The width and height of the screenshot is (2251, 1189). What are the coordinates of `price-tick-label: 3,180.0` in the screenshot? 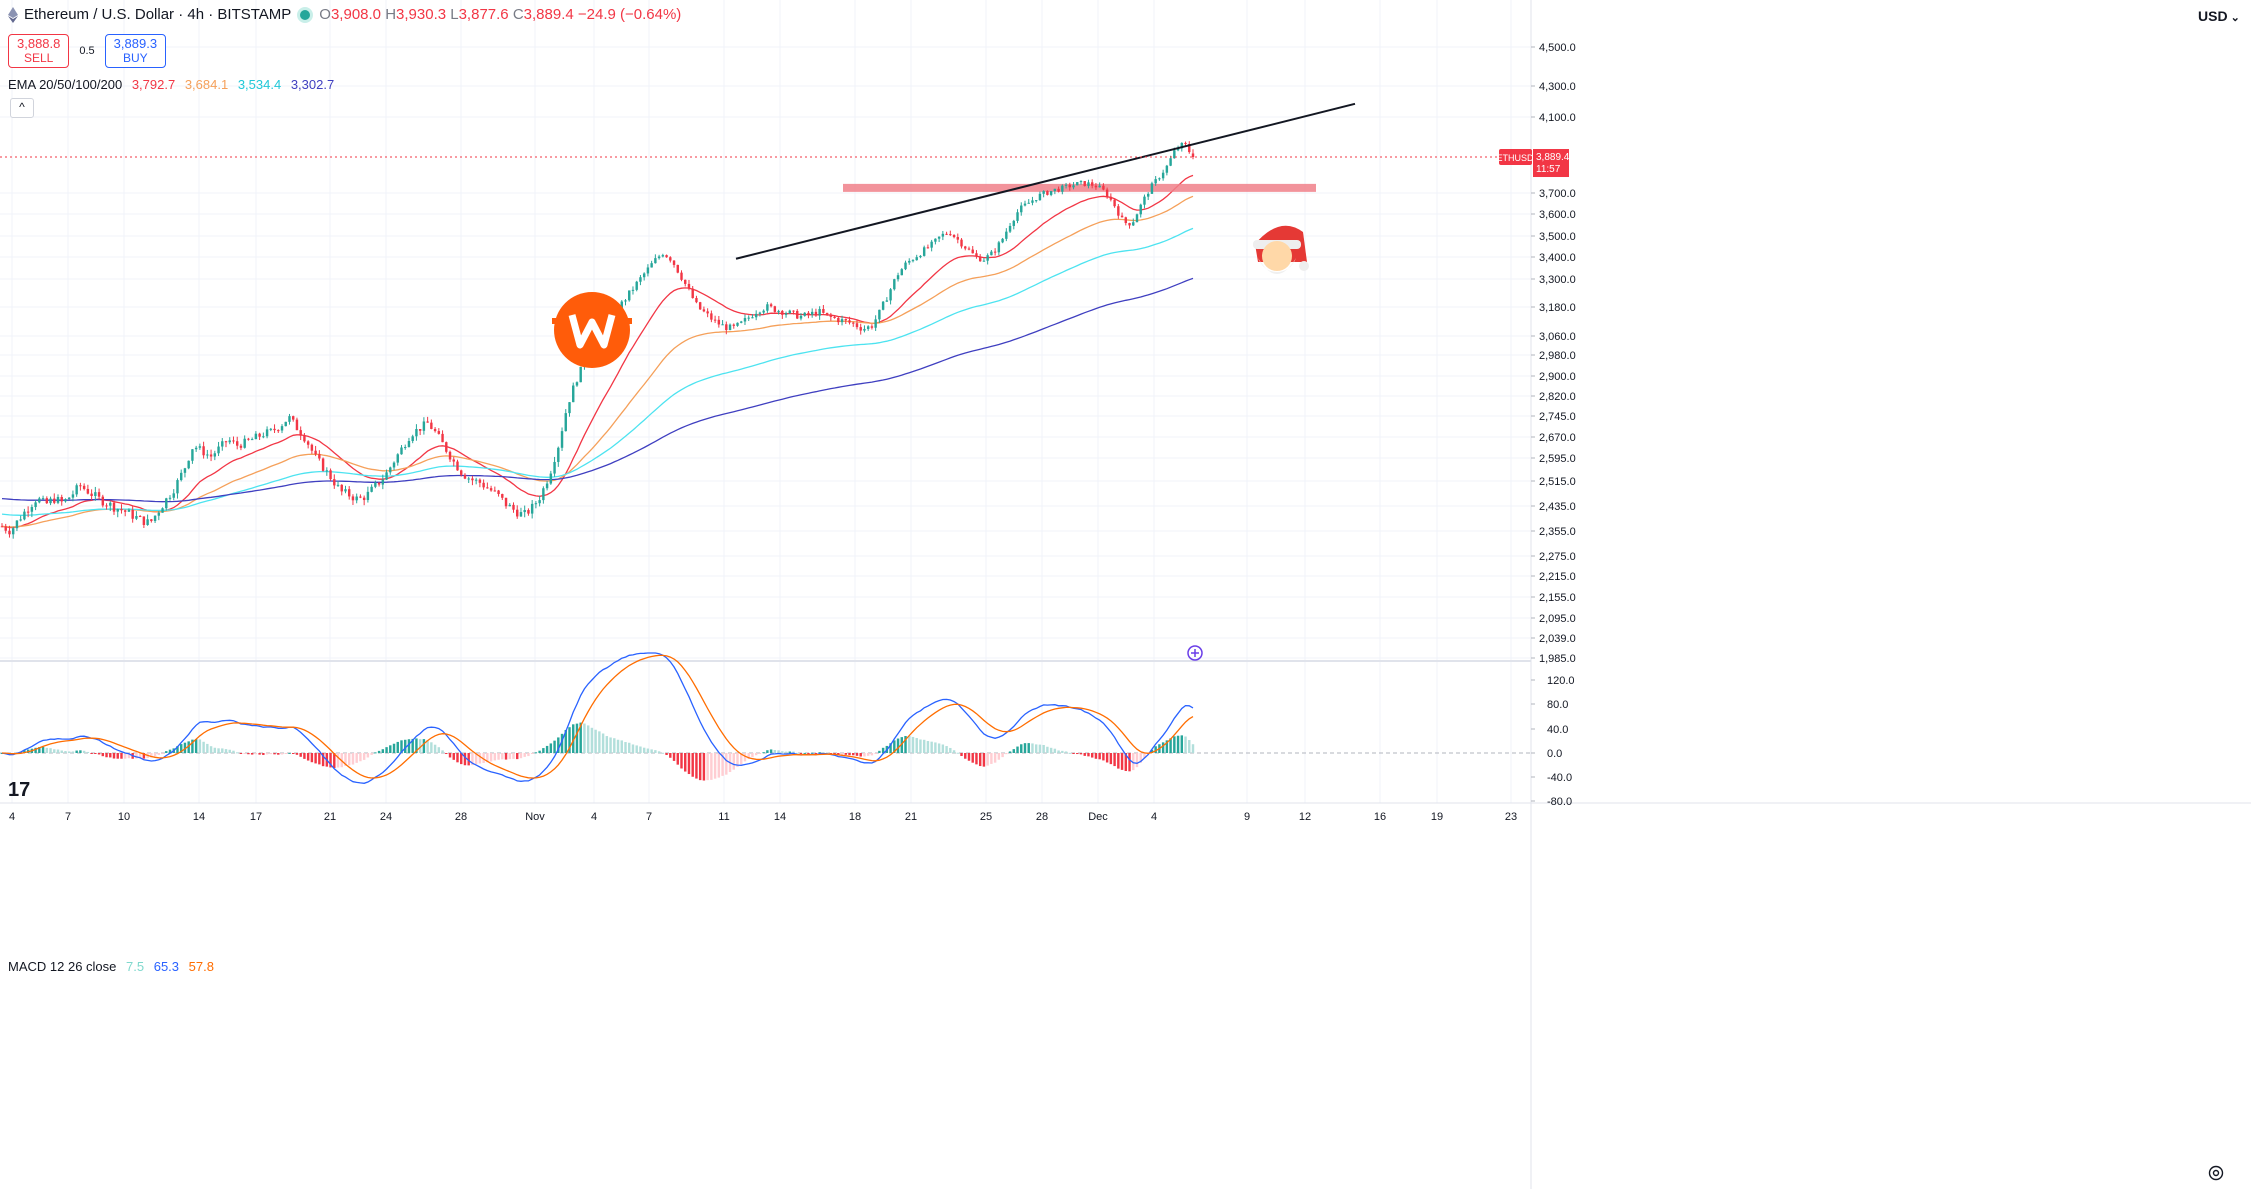 It's located at (1557, 308).